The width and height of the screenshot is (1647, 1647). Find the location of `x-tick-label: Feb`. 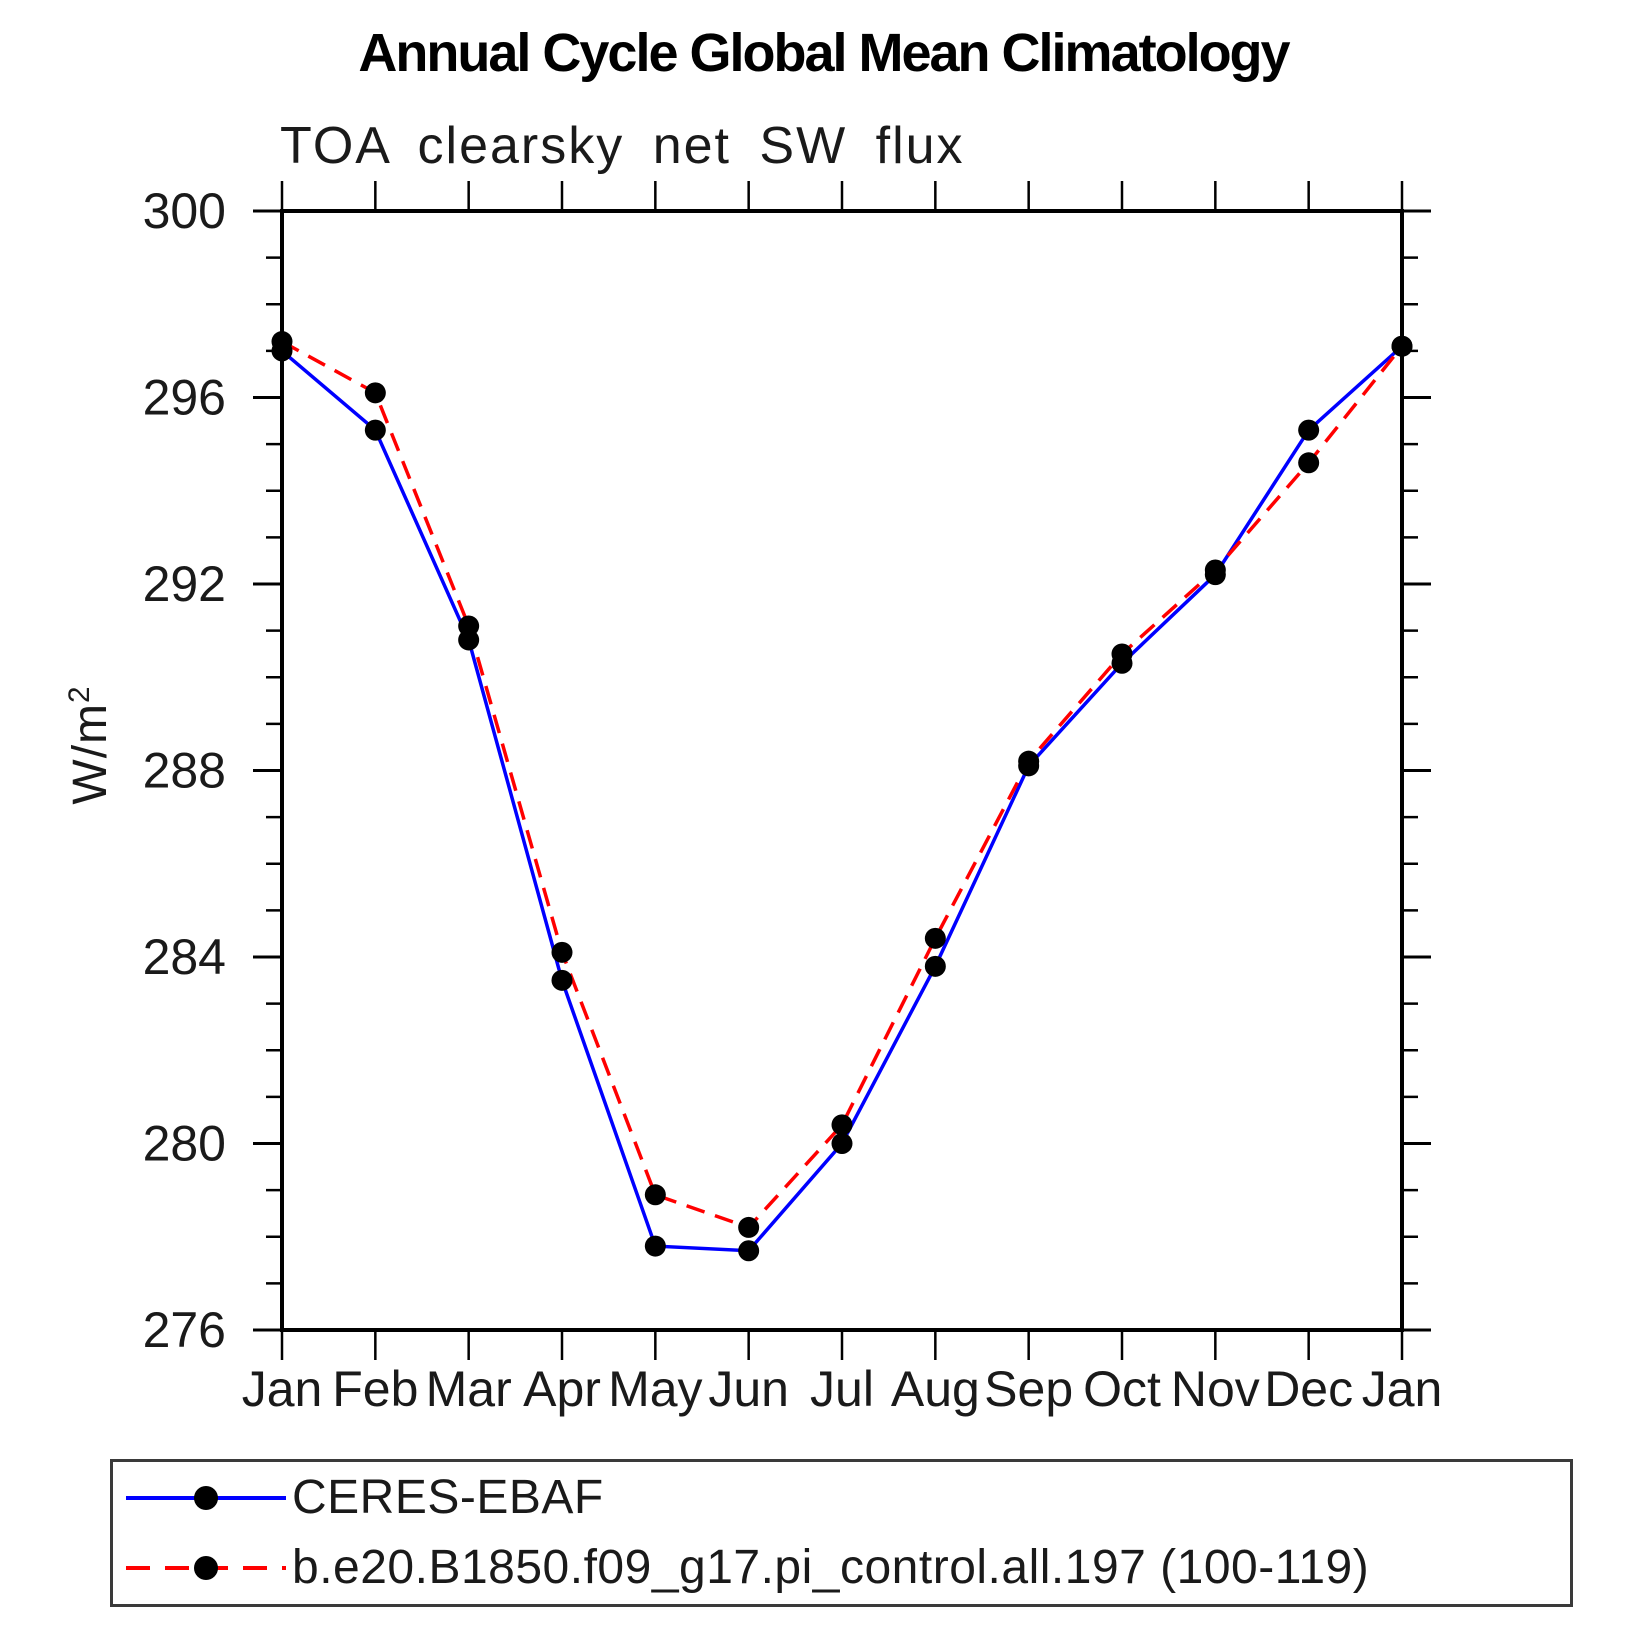

x-tick-label: Feb is located at coordinates (375, 1389).